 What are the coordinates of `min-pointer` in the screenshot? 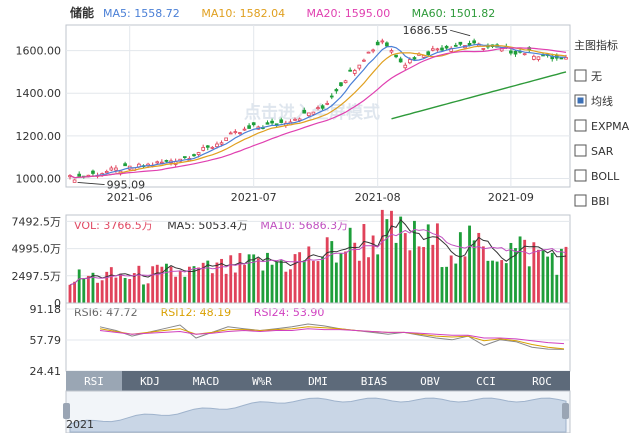 It's located at (91, 183).